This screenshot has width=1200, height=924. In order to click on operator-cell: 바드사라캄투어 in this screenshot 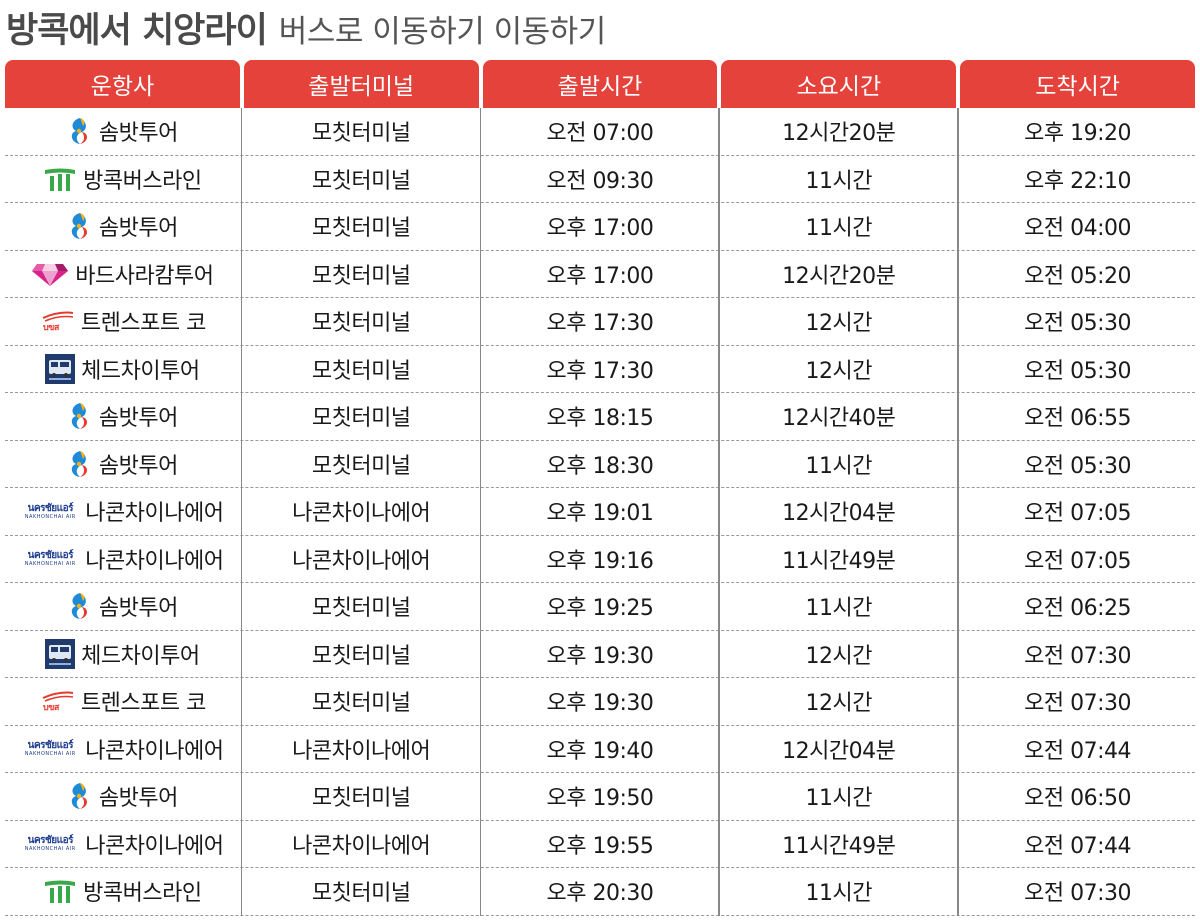, I will do `click(122, 274)`.